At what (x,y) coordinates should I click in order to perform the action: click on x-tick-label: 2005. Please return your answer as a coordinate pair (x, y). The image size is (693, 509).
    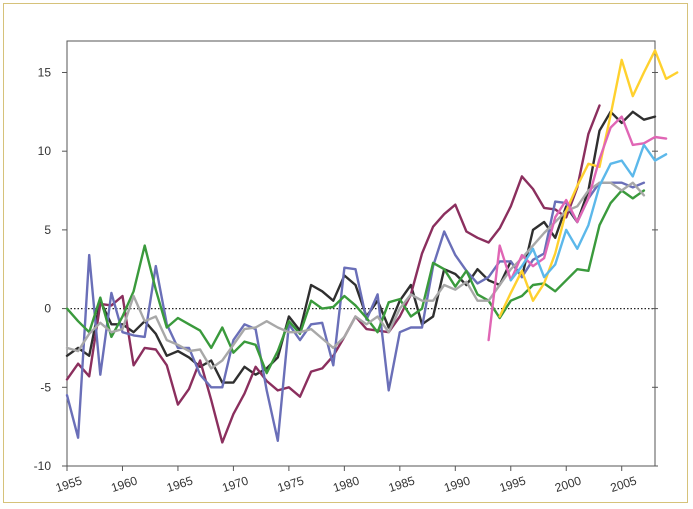
    Looking at the image, I should click on (624, 484).